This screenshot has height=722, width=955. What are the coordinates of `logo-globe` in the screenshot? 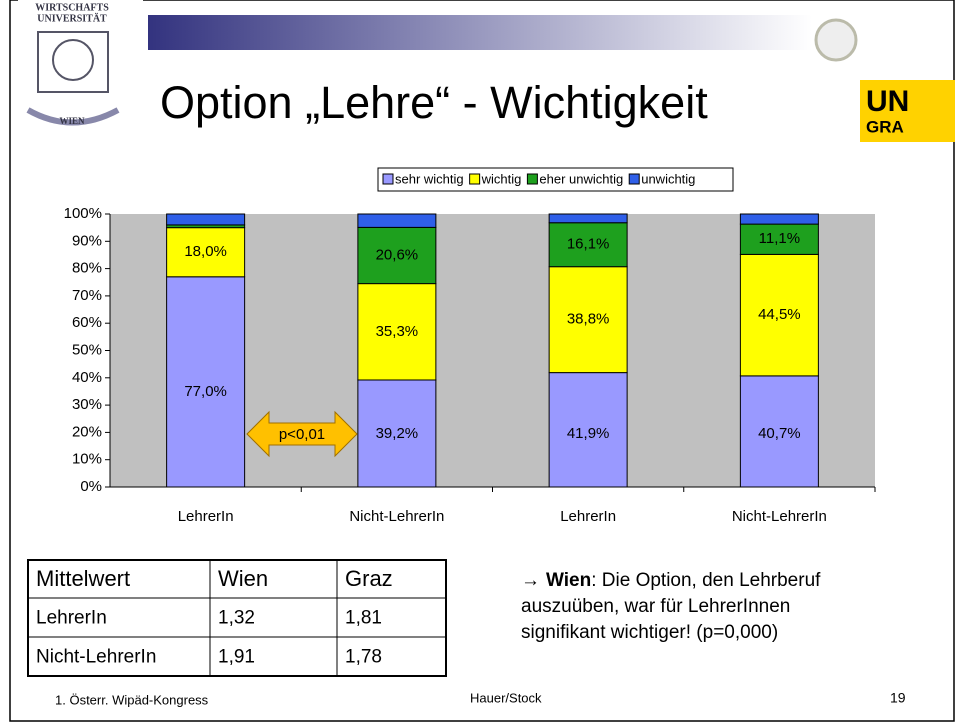 It's located at (73, 60).